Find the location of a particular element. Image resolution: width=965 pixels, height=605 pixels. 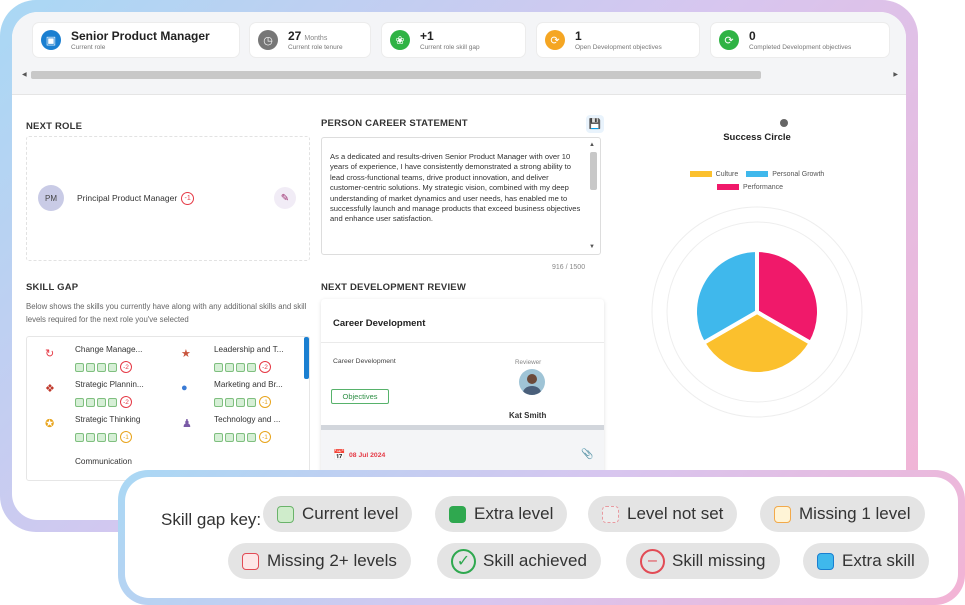

completed-objectives-label: Completed Development objectives is located at coordinates (800, 47).